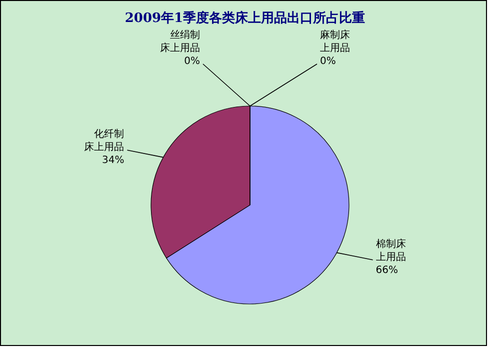  I want to click on data-label: 66%, so click(387, 270).